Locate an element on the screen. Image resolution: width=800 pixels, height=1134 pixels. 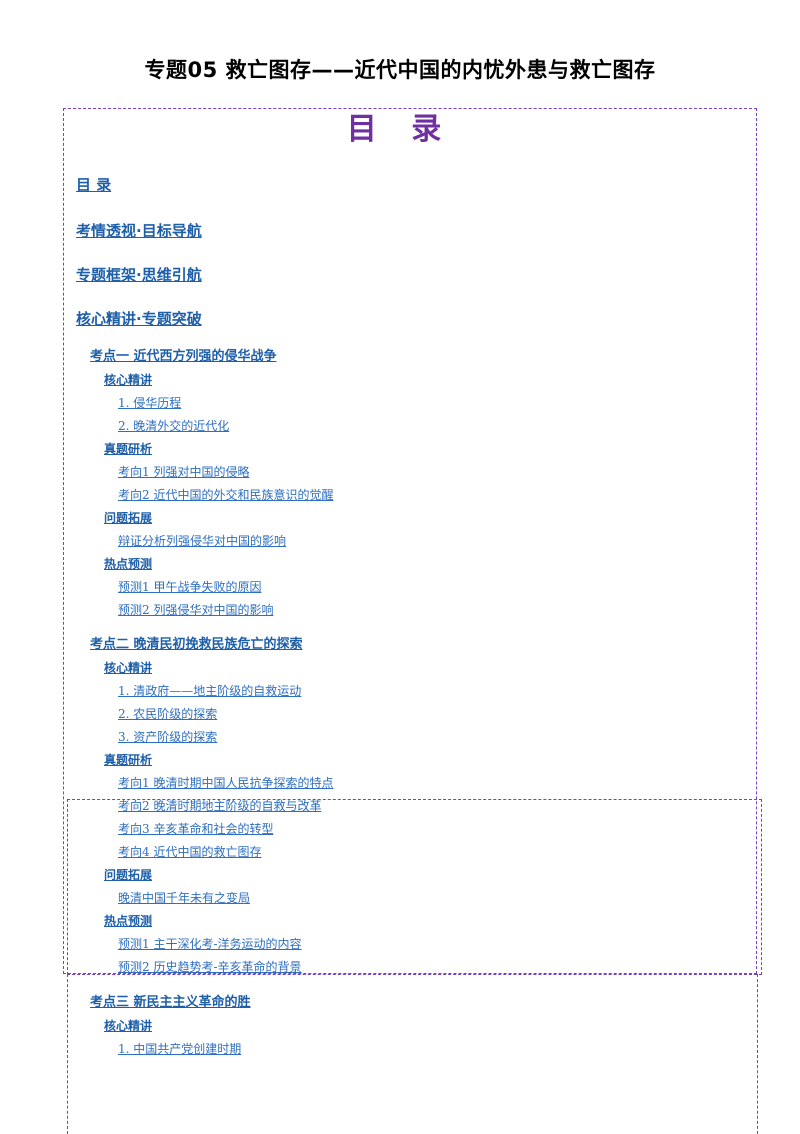
toc-entry-level-4: 1. 侵华历程 is located at coordinates (150, 403).